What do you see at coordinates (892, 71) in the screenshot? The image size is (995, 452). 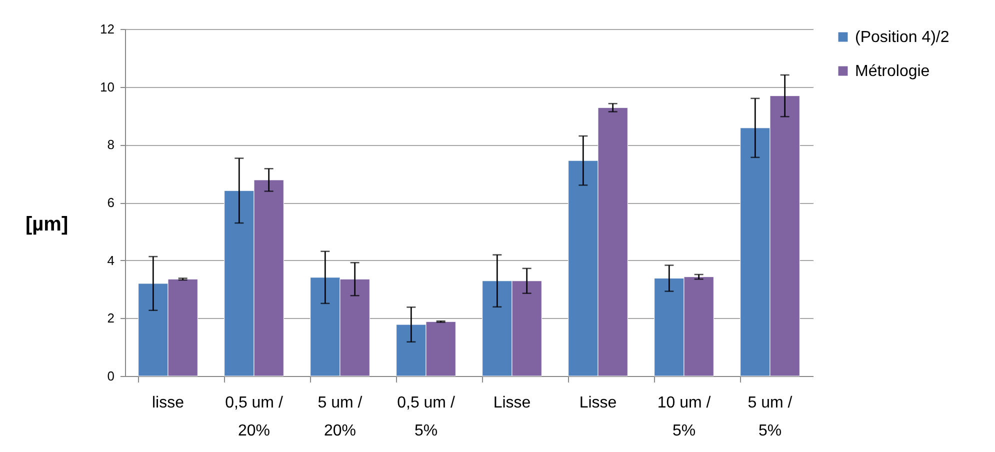 I see `legend-label: Métrologie` at bounding box center [892, 71].